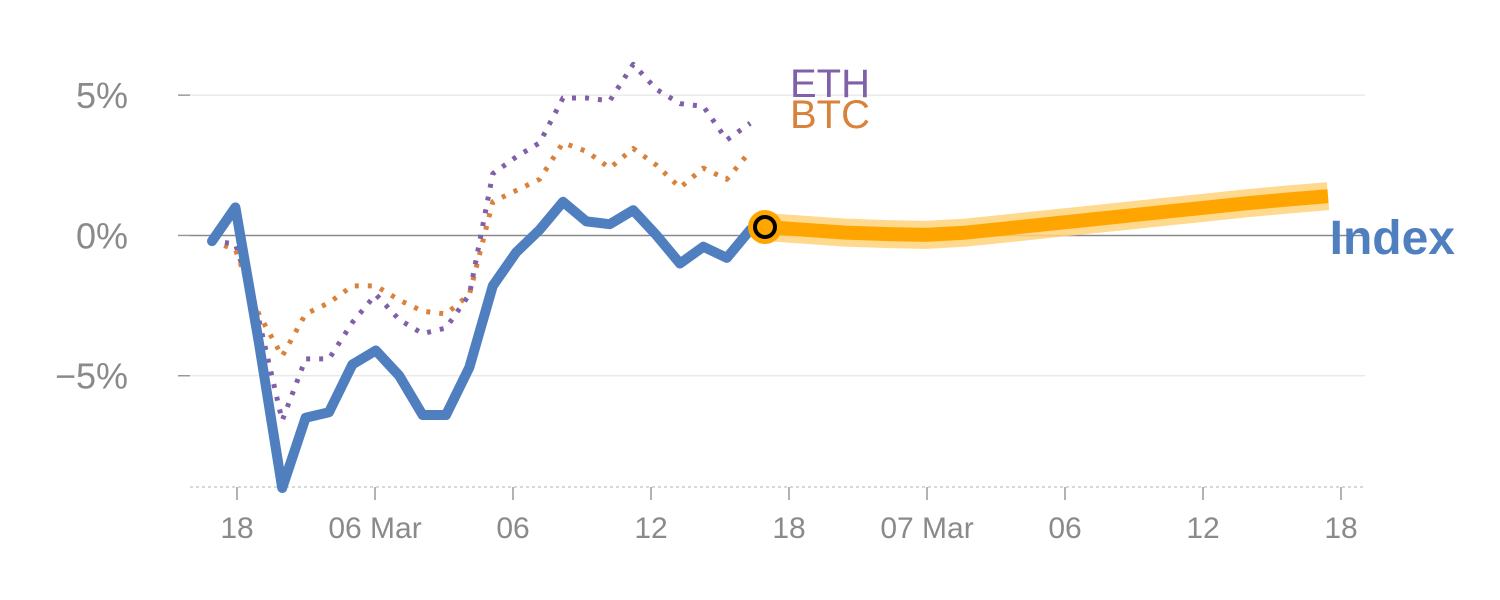 Image resolution: width=1500 pixels, height=600 pixels. What do you see at coordinates (374, 528) in the screenshot?
I see `x-tick-label: 06 Mar` at bounding box center [374, 528].